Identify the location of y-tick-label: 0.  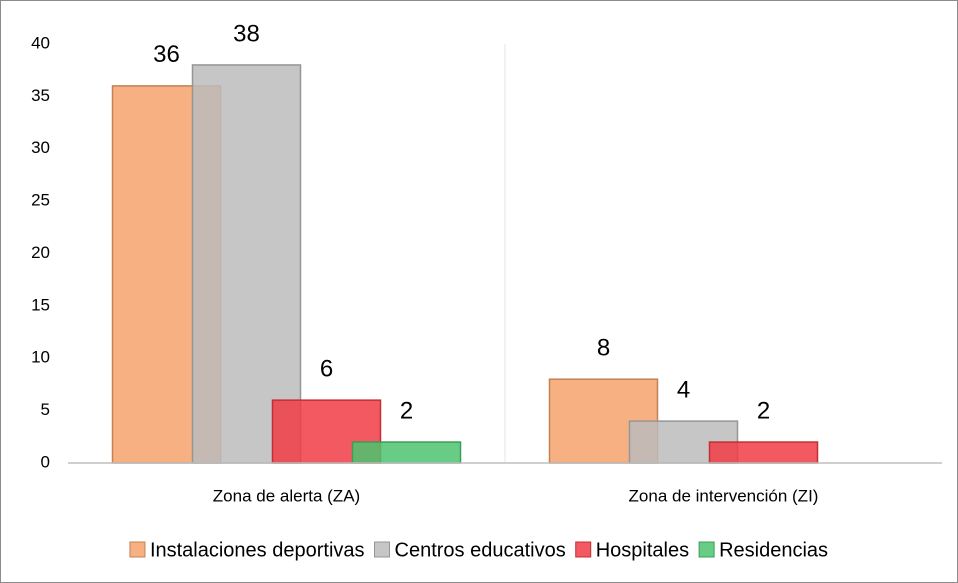
(45, 461).